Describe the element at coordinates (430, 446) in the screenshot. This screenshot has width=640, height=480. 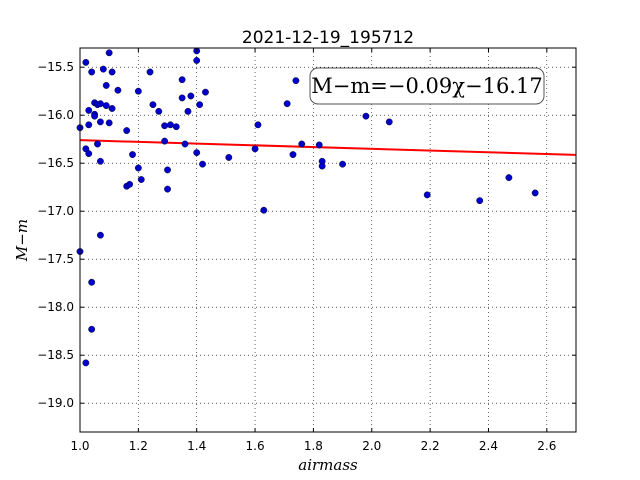
I see `x-tick-label: 2.2` at that location.